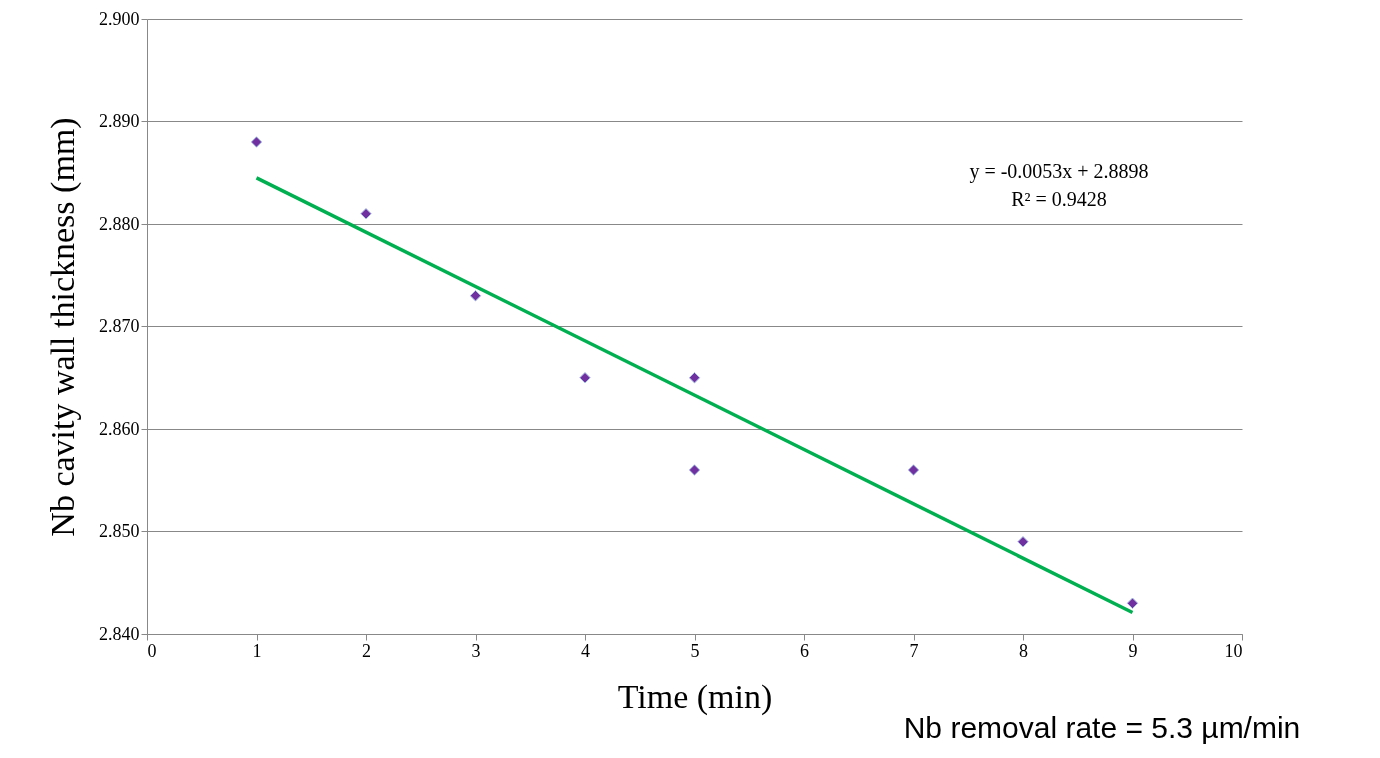  I want to click on x-tick-label: 1, so click(257, 650).